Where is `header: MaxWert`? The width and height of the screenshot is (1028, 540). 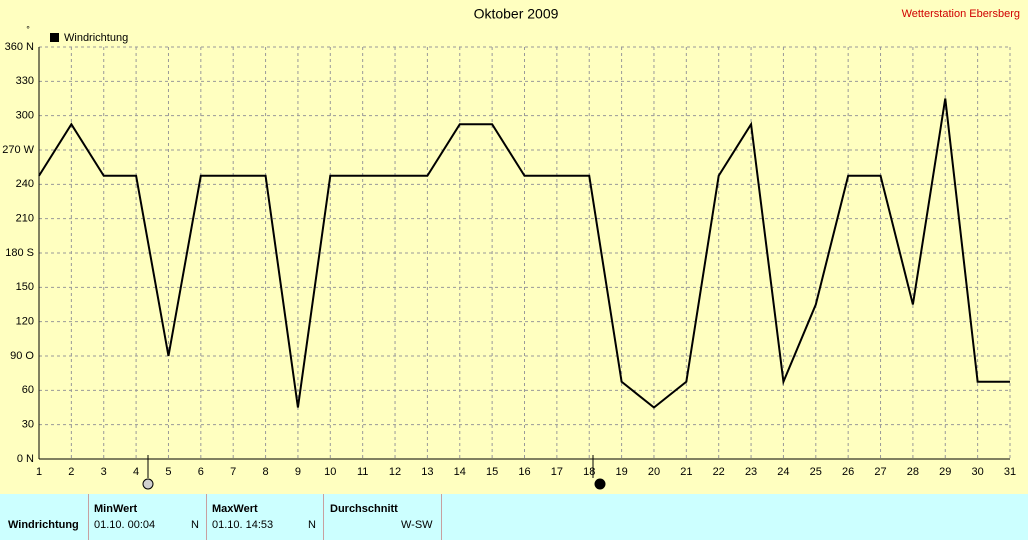
header: MaxWert is located at coordinates (235, 509).